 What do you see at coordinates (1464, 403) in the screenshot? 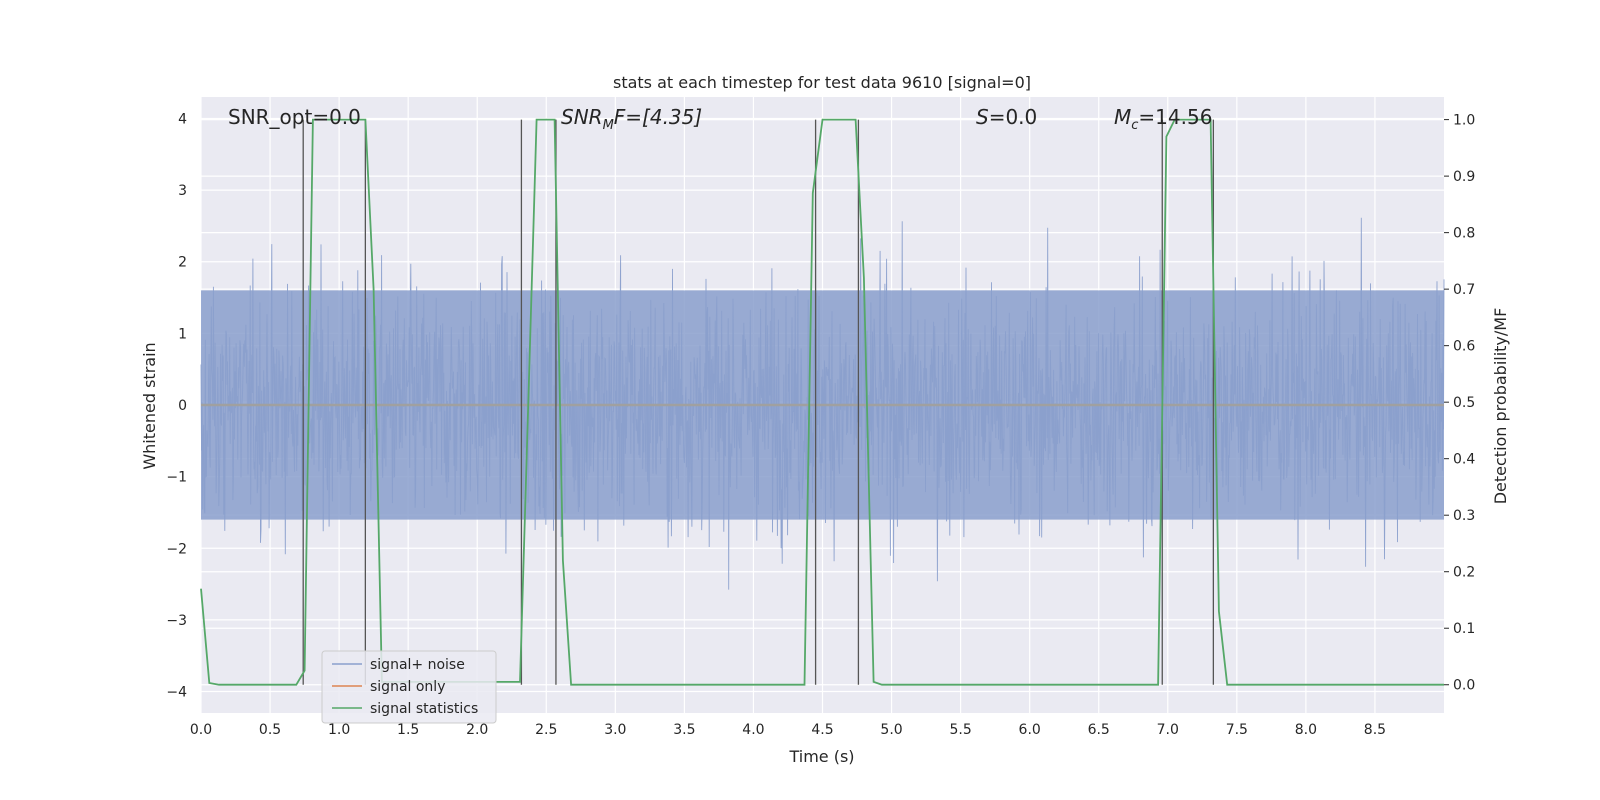
I see `y2-tick-label: 0.5` at bounding box center [1464, 403].